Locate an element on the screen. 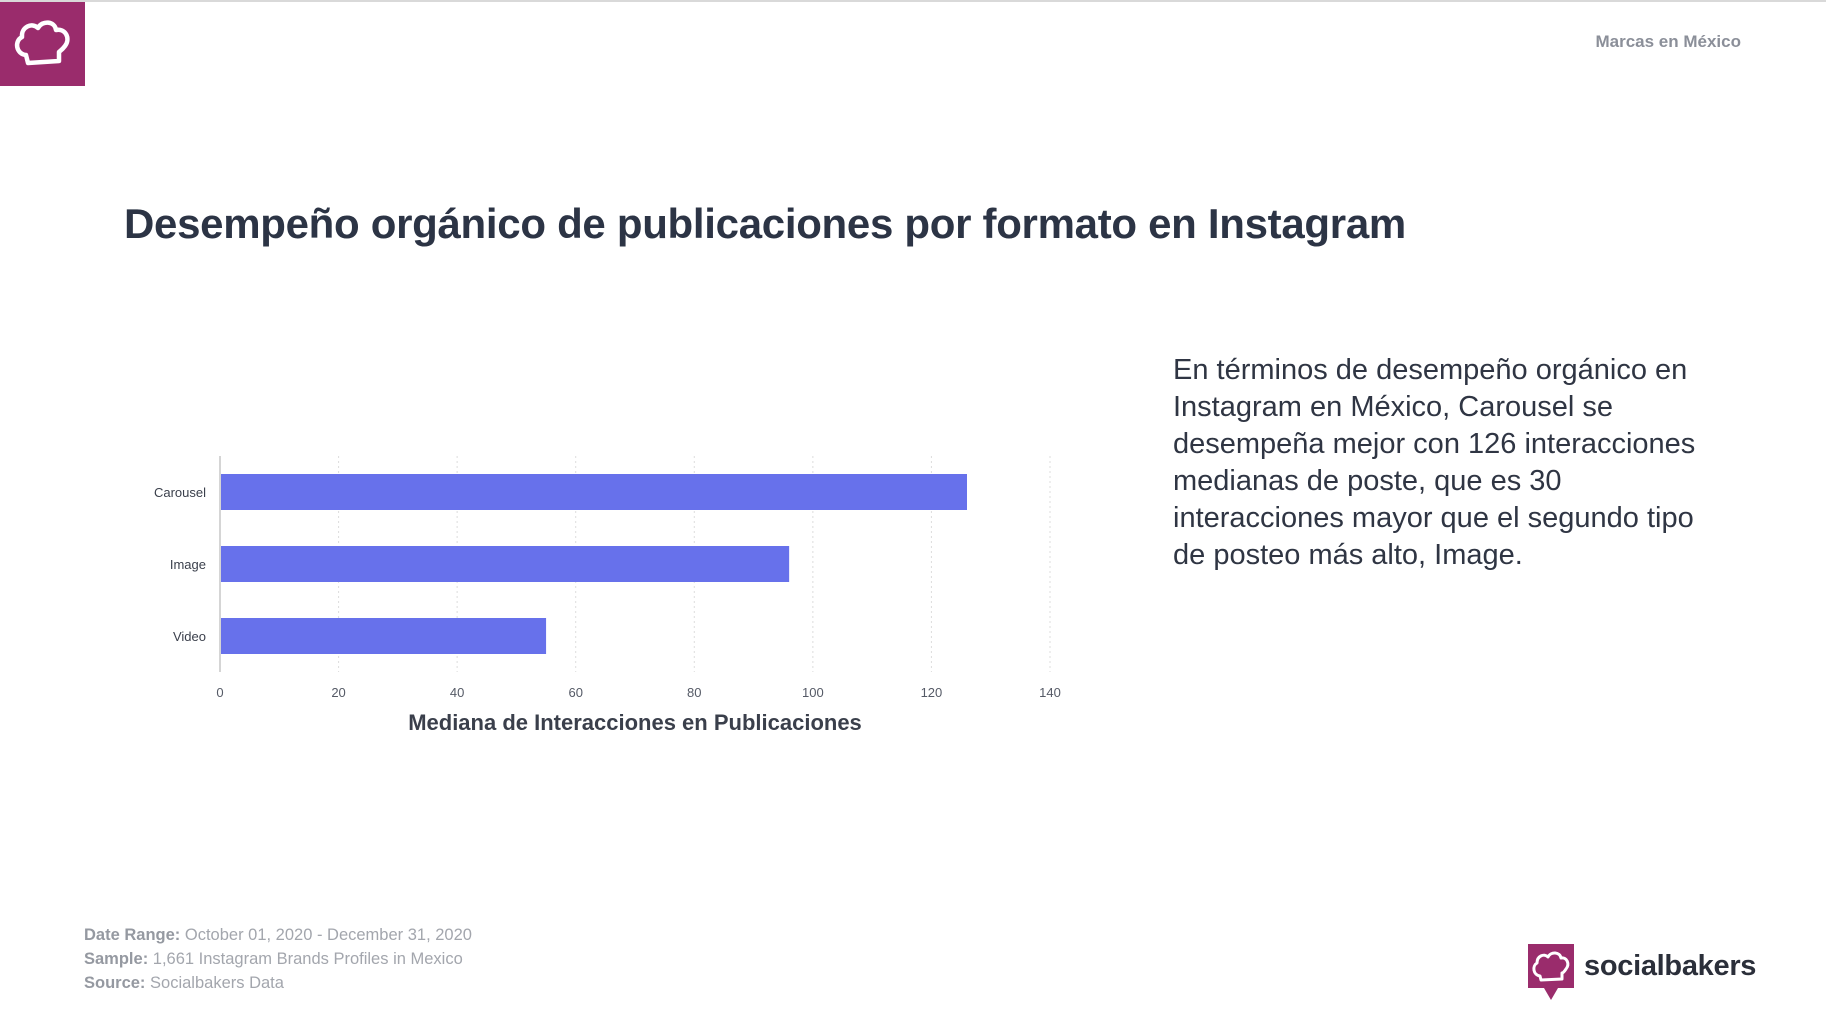  top-divider is located at coordinates (913, 1).